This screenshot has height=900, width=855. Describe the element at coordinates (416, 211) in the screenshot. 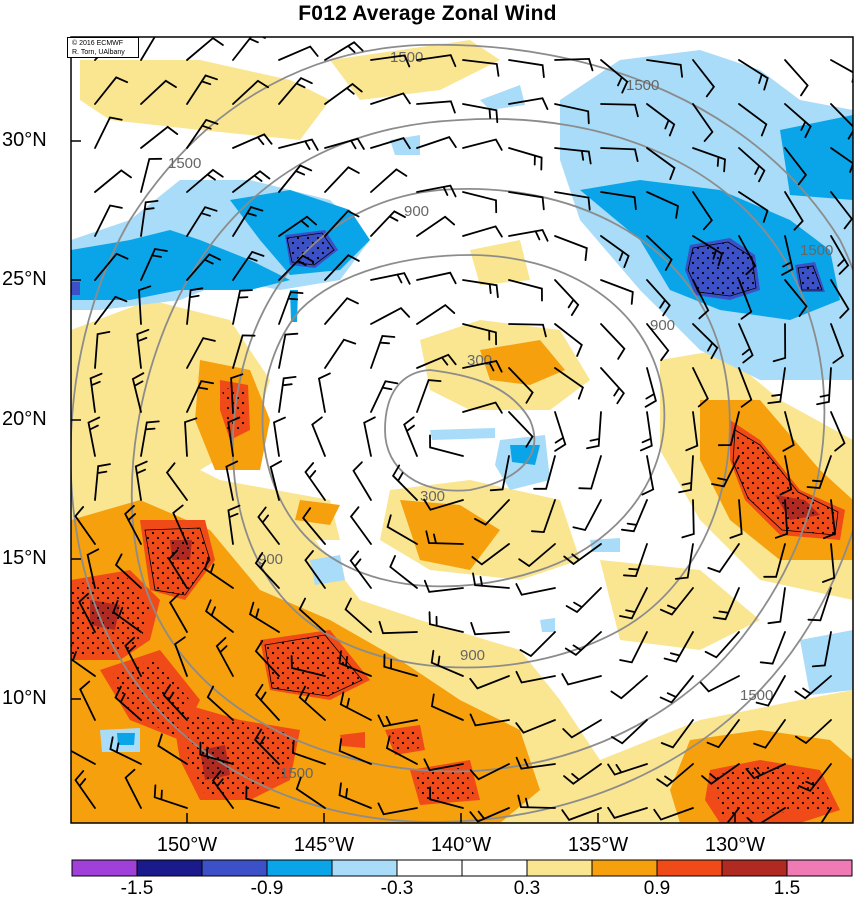

I see `contour-label: 900` at that location.